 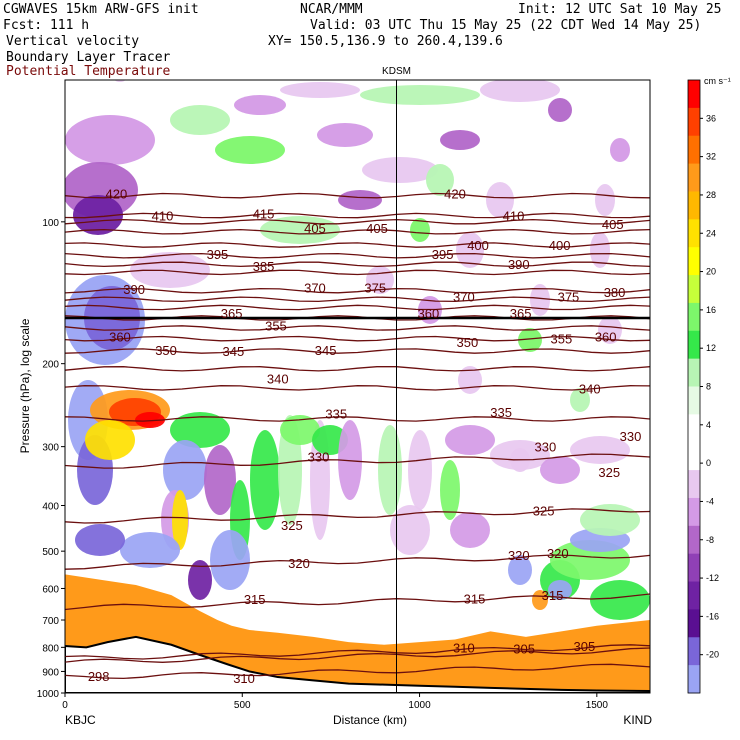 What do you see at coordinates (51, 459) in the screenshot?
I see `y-axis-ticks: 100 200 300 400 500 600 700 800 900 1000` at bounding box center [51, 459].